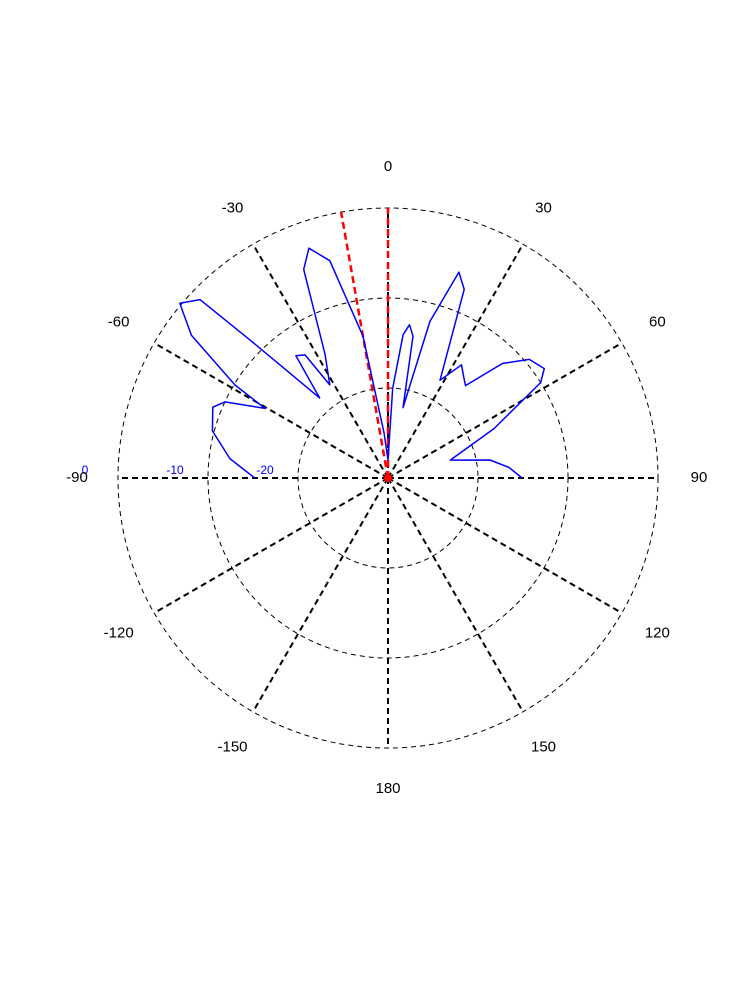 The image size is (750, 991). Describe the element at coordinates (387, 788) in the screenshot. I see `angle-tick-label: 180` at that location.